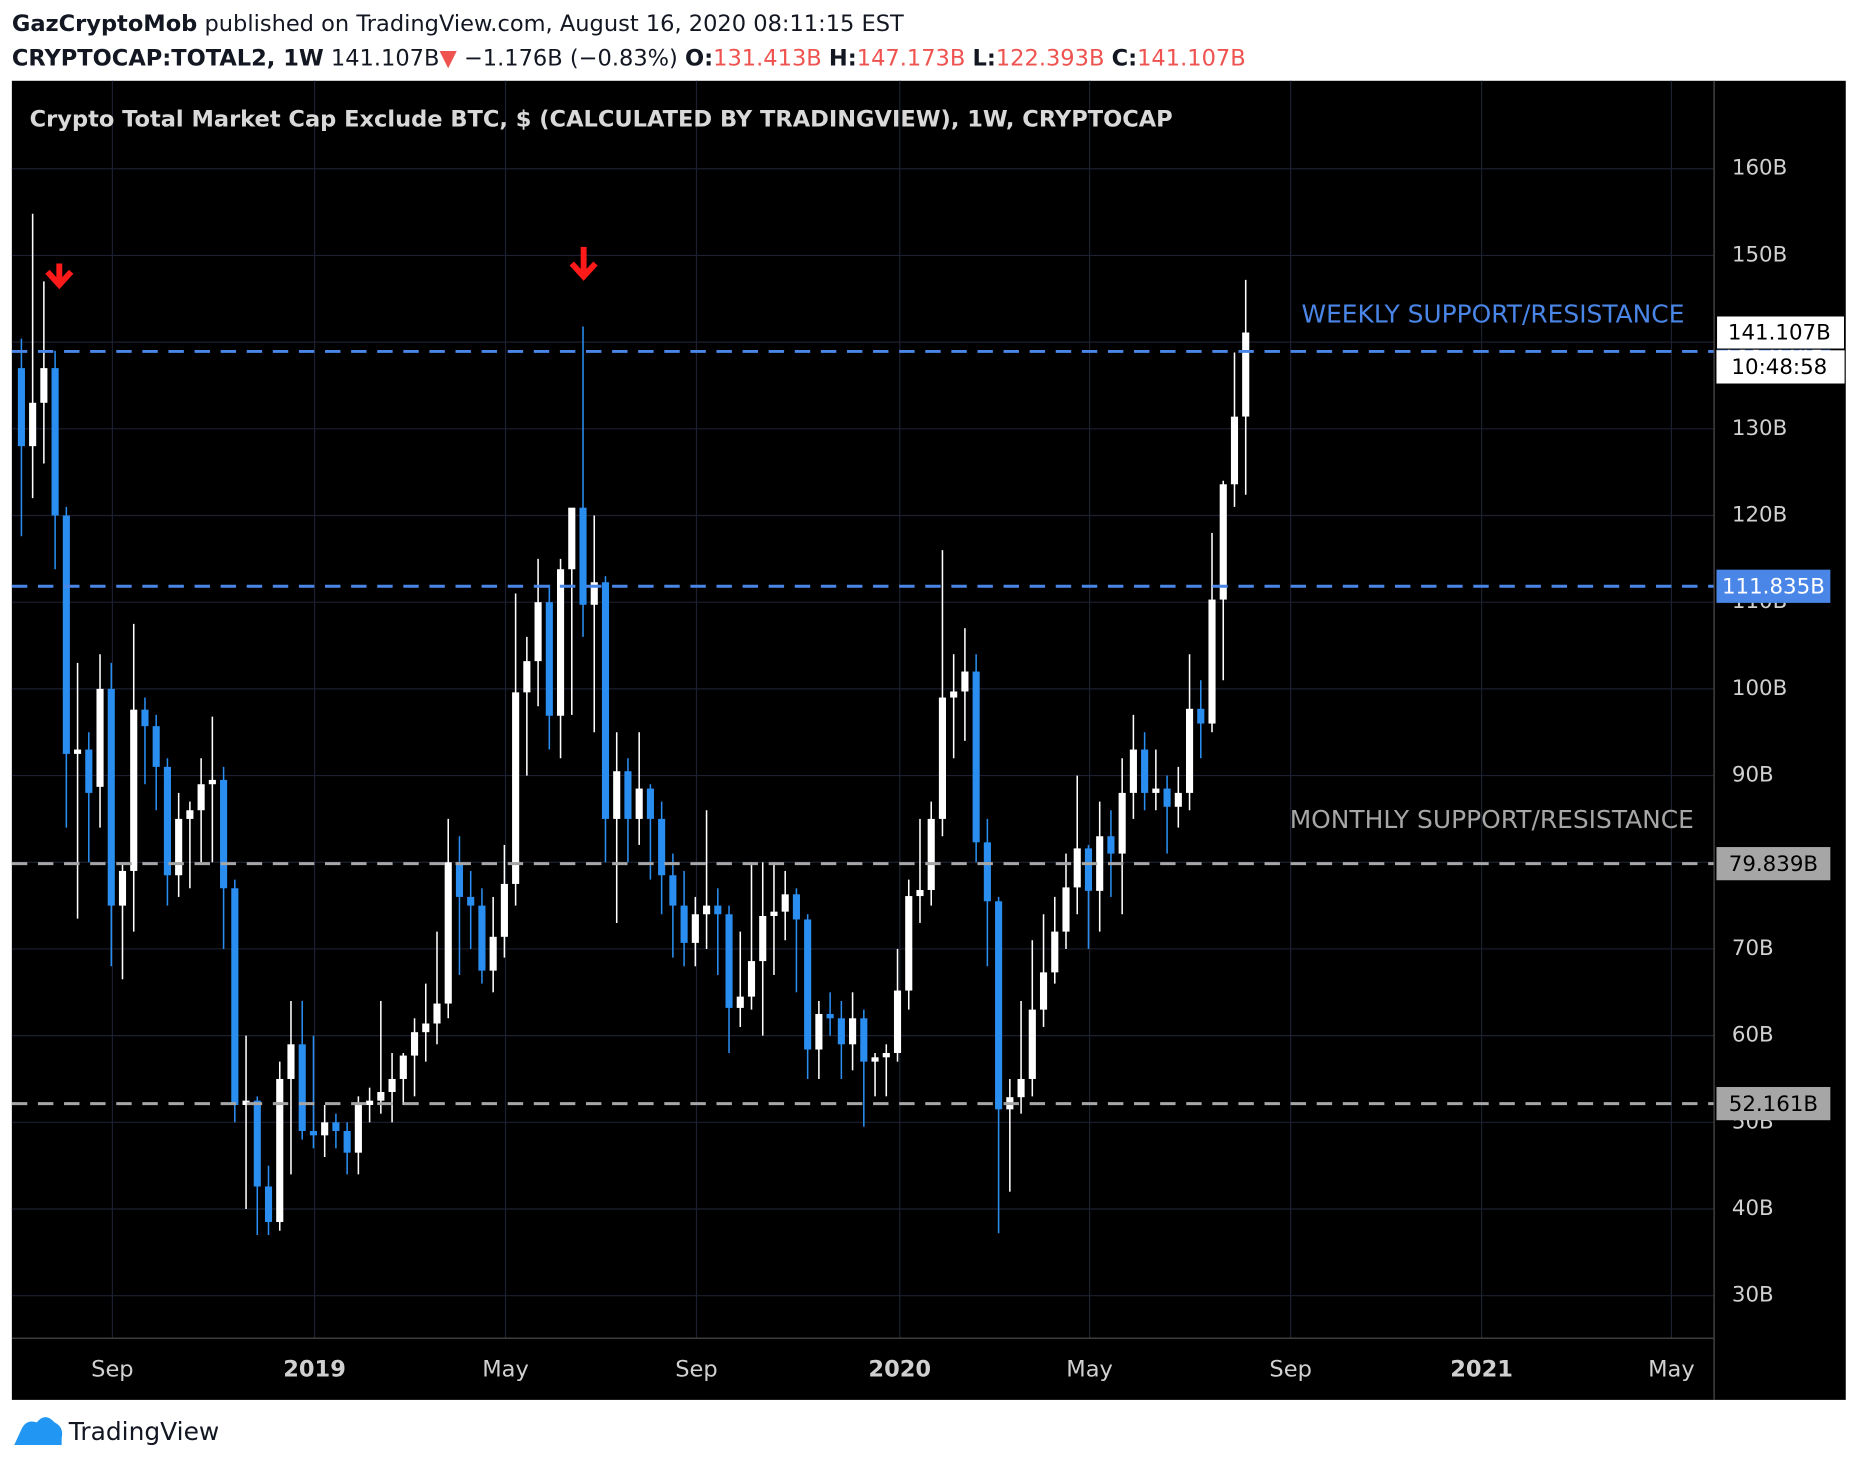  I want to click on y-tick-label: 40B, so click(1753, 1208).